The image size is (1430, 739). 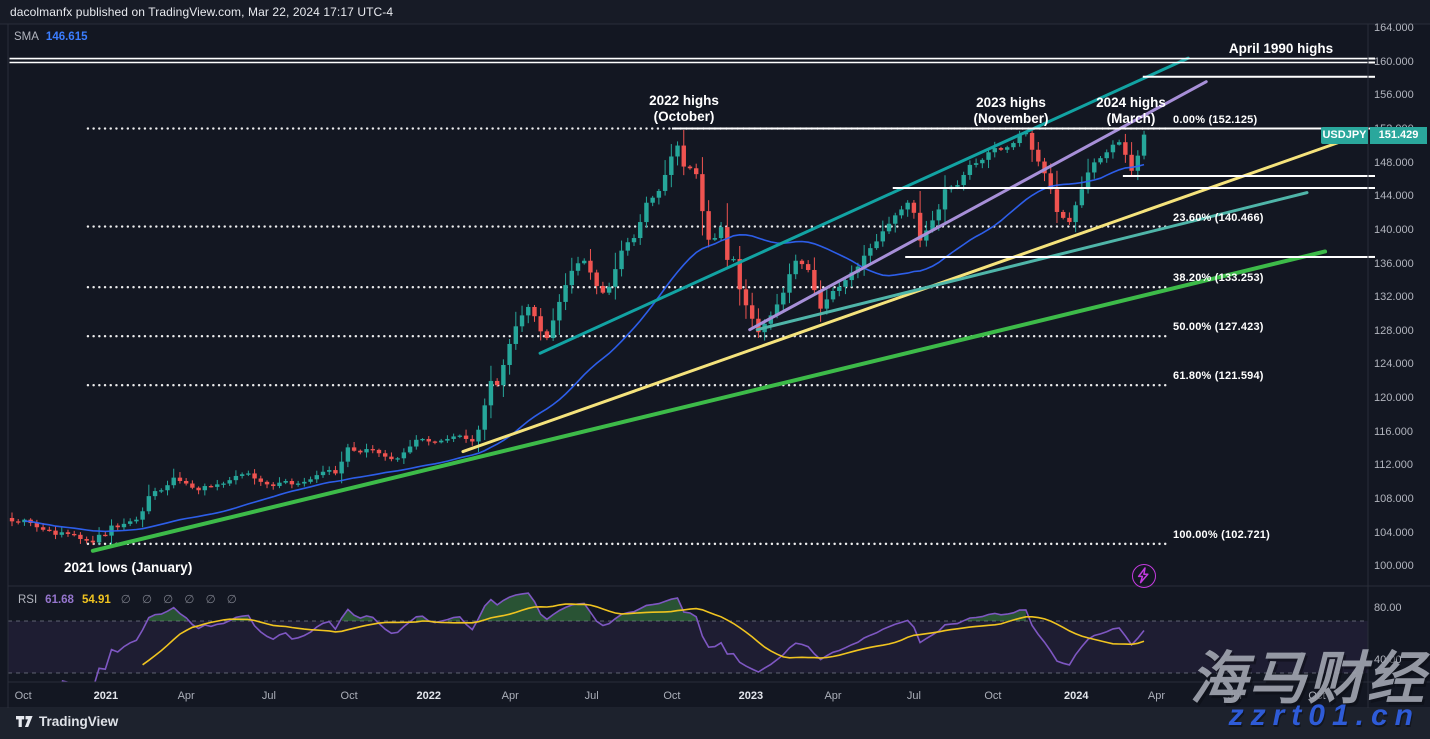 I want to click on rsi-line, so click(x=603, y=637).